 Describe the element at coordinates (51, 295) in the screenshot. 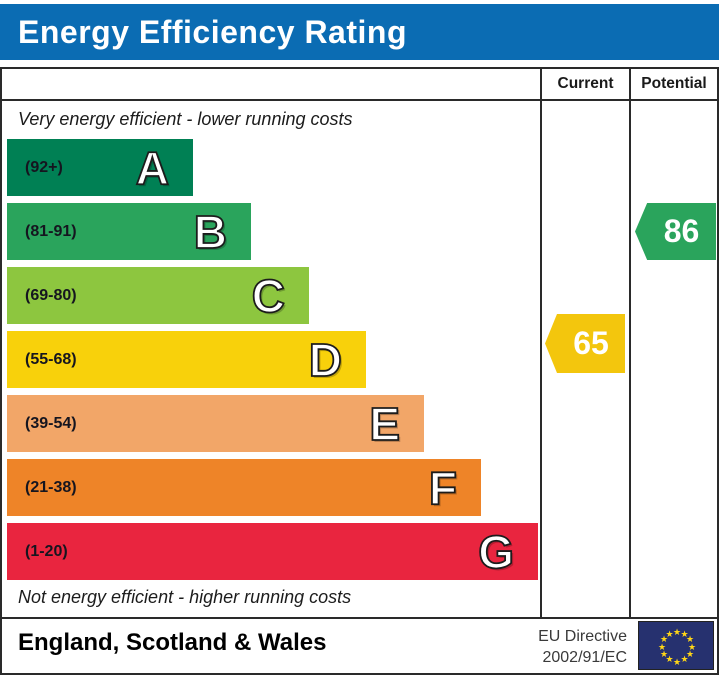

I see `band-range-label: (69-80)` at that location.